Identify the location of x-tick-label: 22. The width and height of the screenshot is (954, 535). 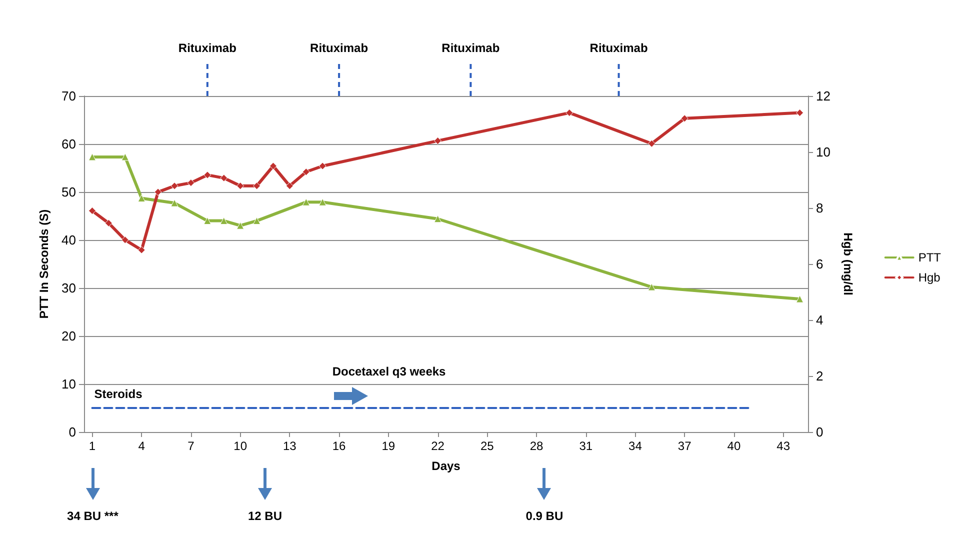
(438, 446).